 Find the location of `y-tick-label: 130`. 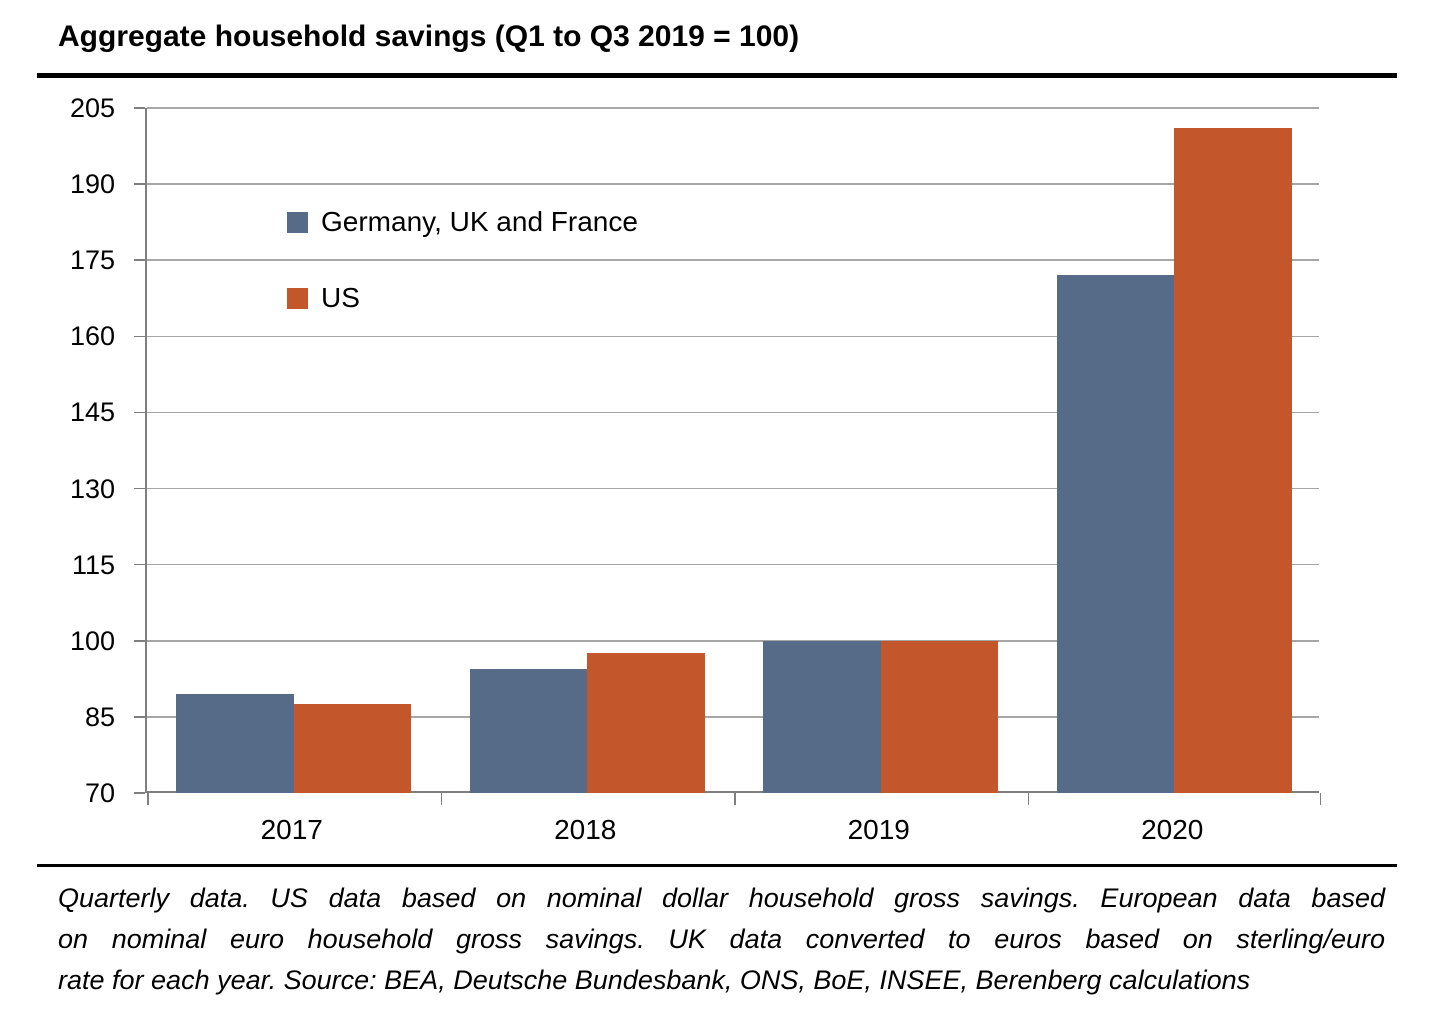

y-tick-label: 130 is located at coordinates (92, 488).